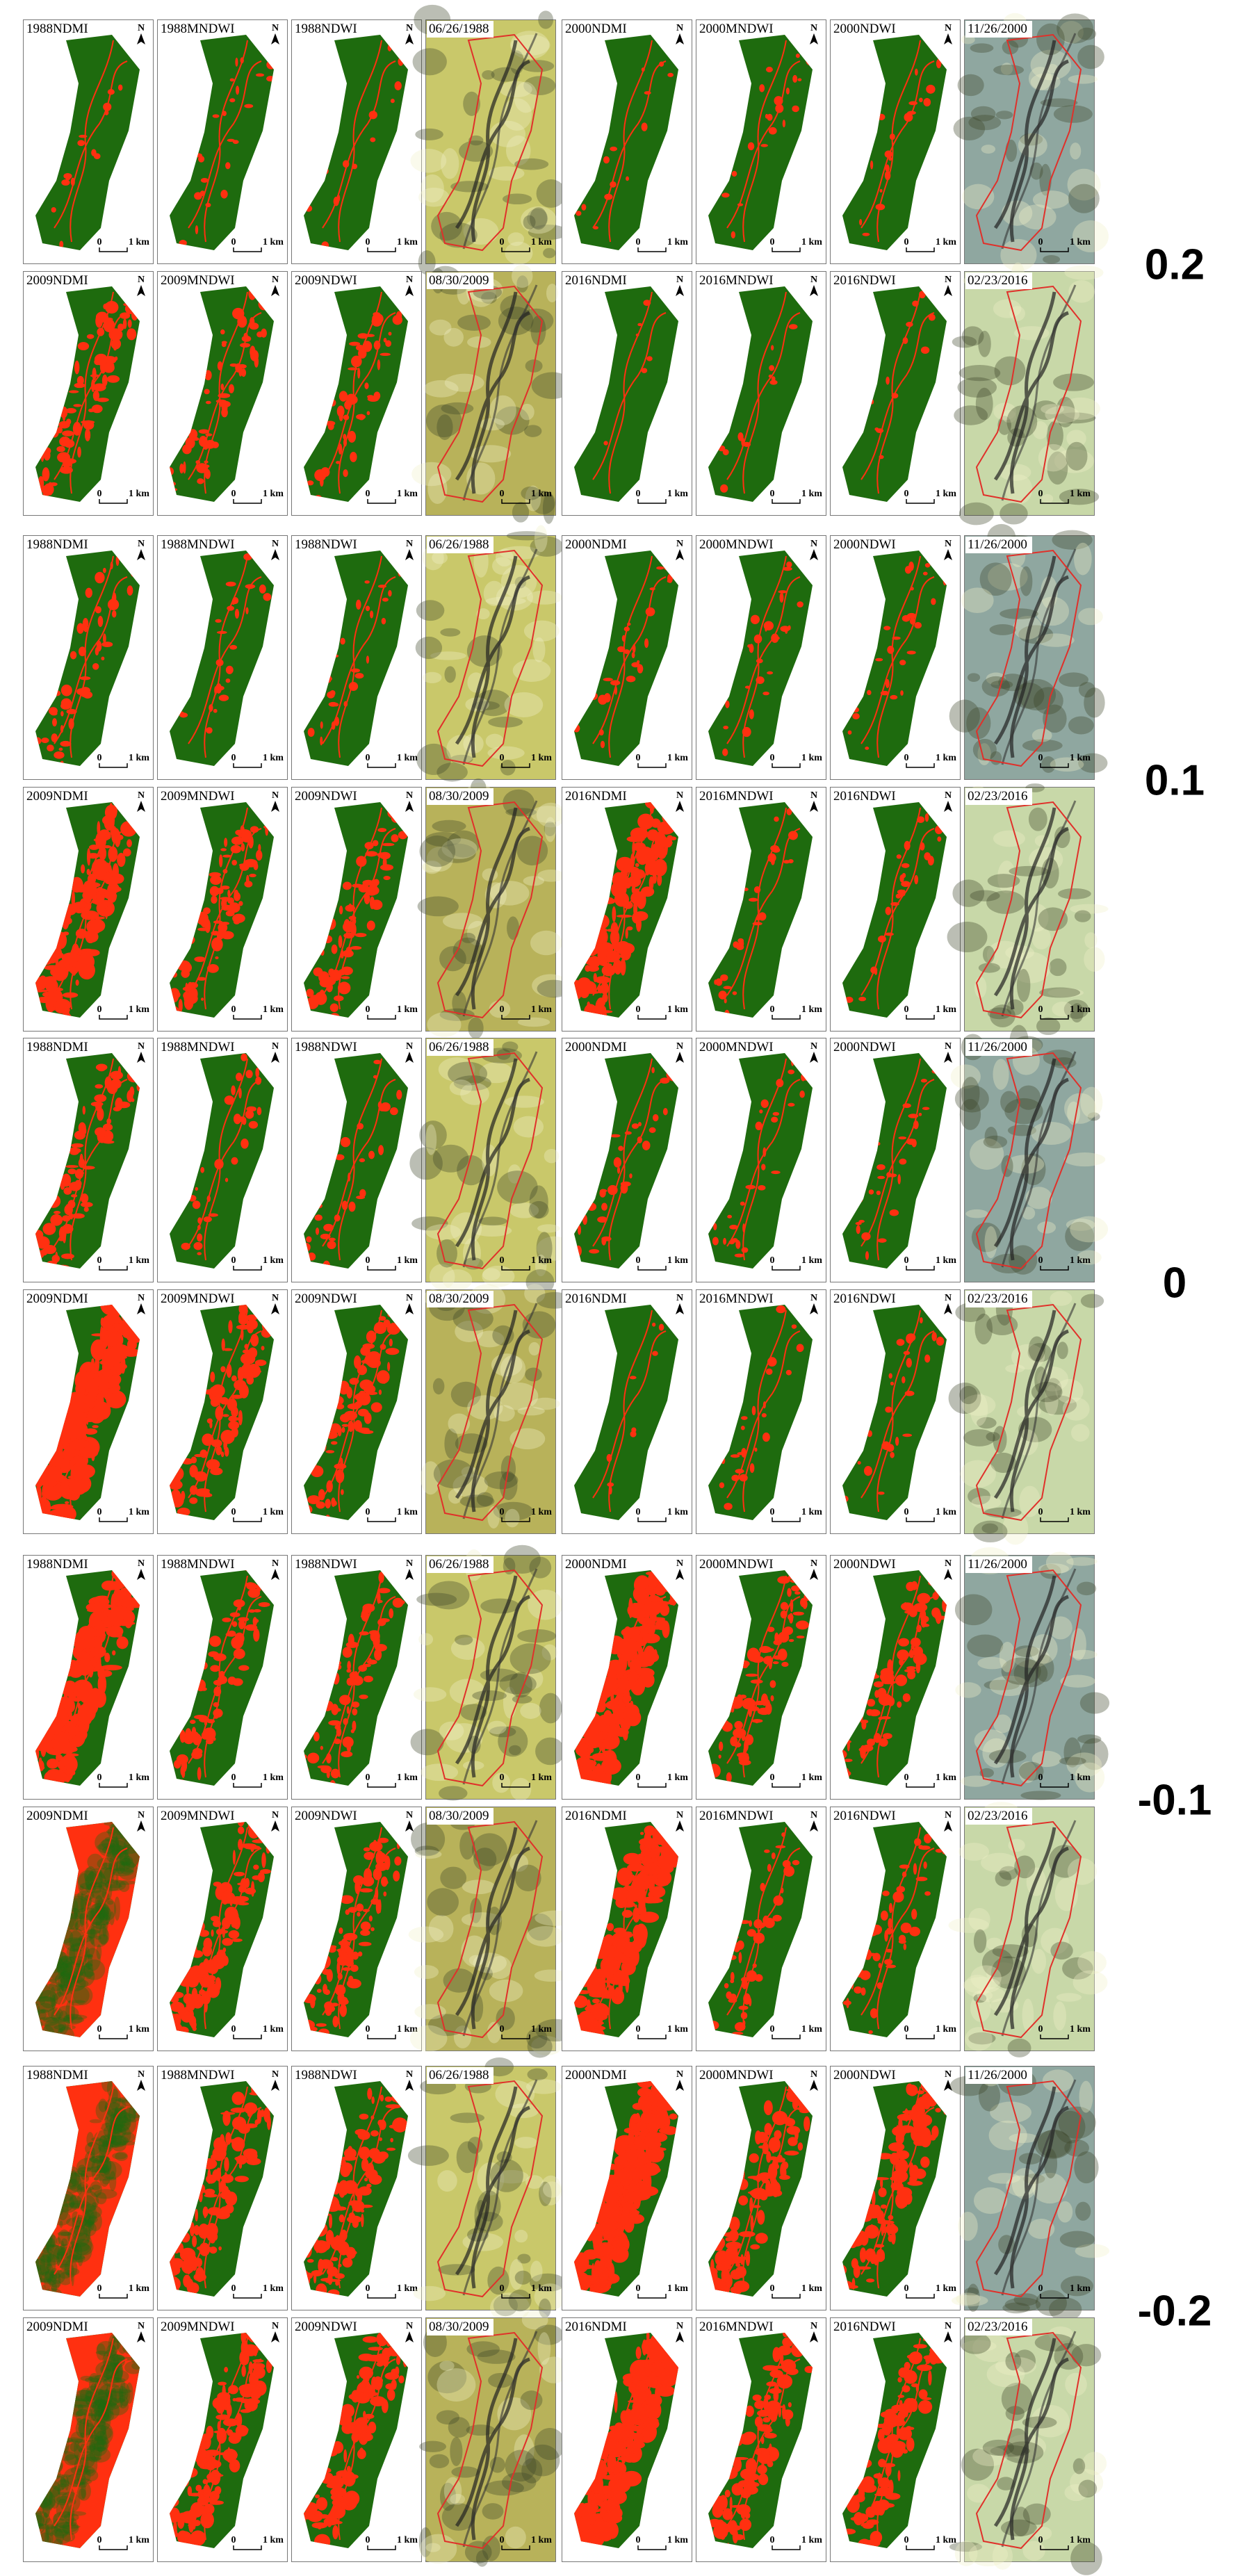 The image size is (1240, 2576). I want to click on north-arrow, so click(141, 1308).